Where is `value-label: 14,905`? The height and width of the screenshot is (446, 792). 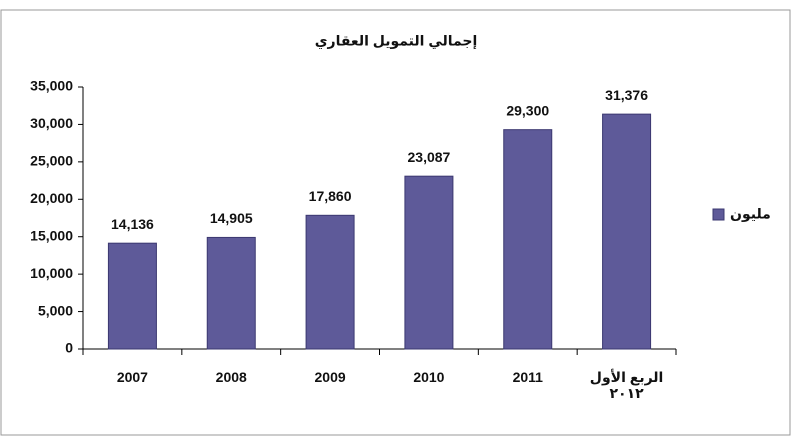 value-label: 14,905 is located at coordinates (231, 218).